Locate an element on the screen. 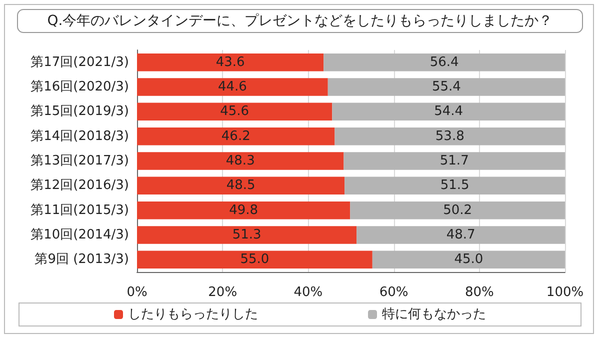 Image resolution: width=600 pixels, height=340 pixels. text: 46.2 is located at coordinates (235, 136).